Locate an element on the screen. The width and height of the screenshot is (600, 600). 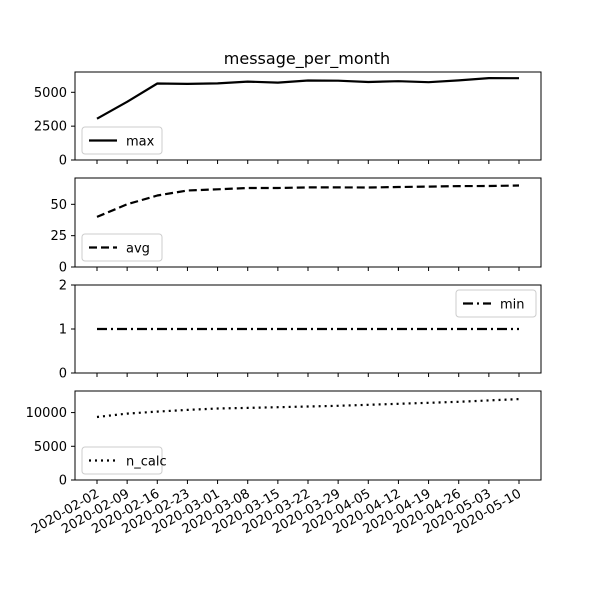
legend-label: max is located at coordinates (140, 142).